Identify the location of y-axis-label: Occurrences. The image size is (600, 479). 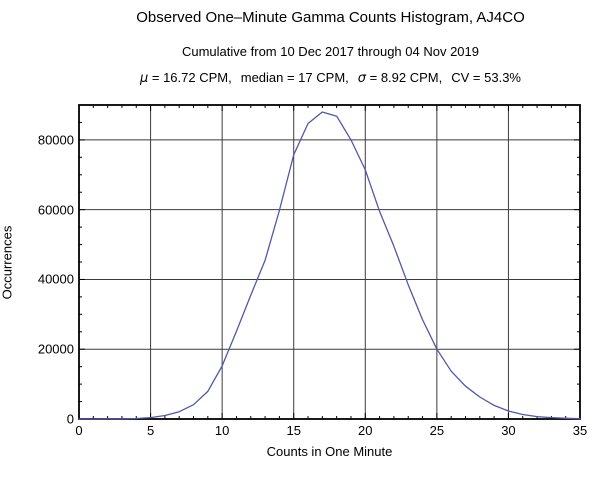
(7, 262).